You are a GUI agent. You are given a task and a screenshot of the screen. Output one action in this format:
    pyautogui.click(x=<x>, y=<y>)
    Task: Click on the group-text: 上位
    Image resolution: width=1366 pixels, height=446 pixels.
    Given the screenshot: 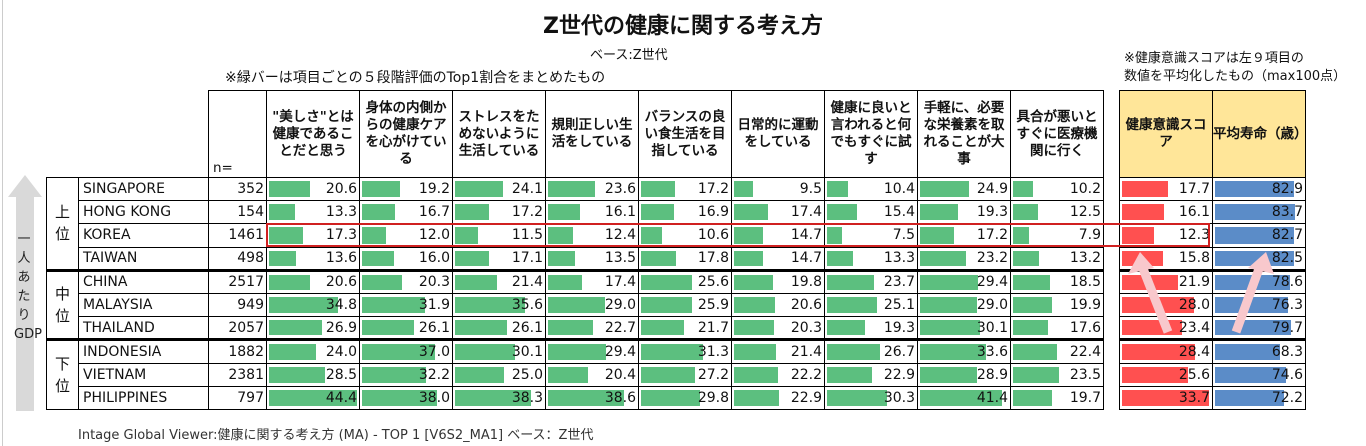 What is the action you would take?
    pyautogui.click(x=62, y=223)
    